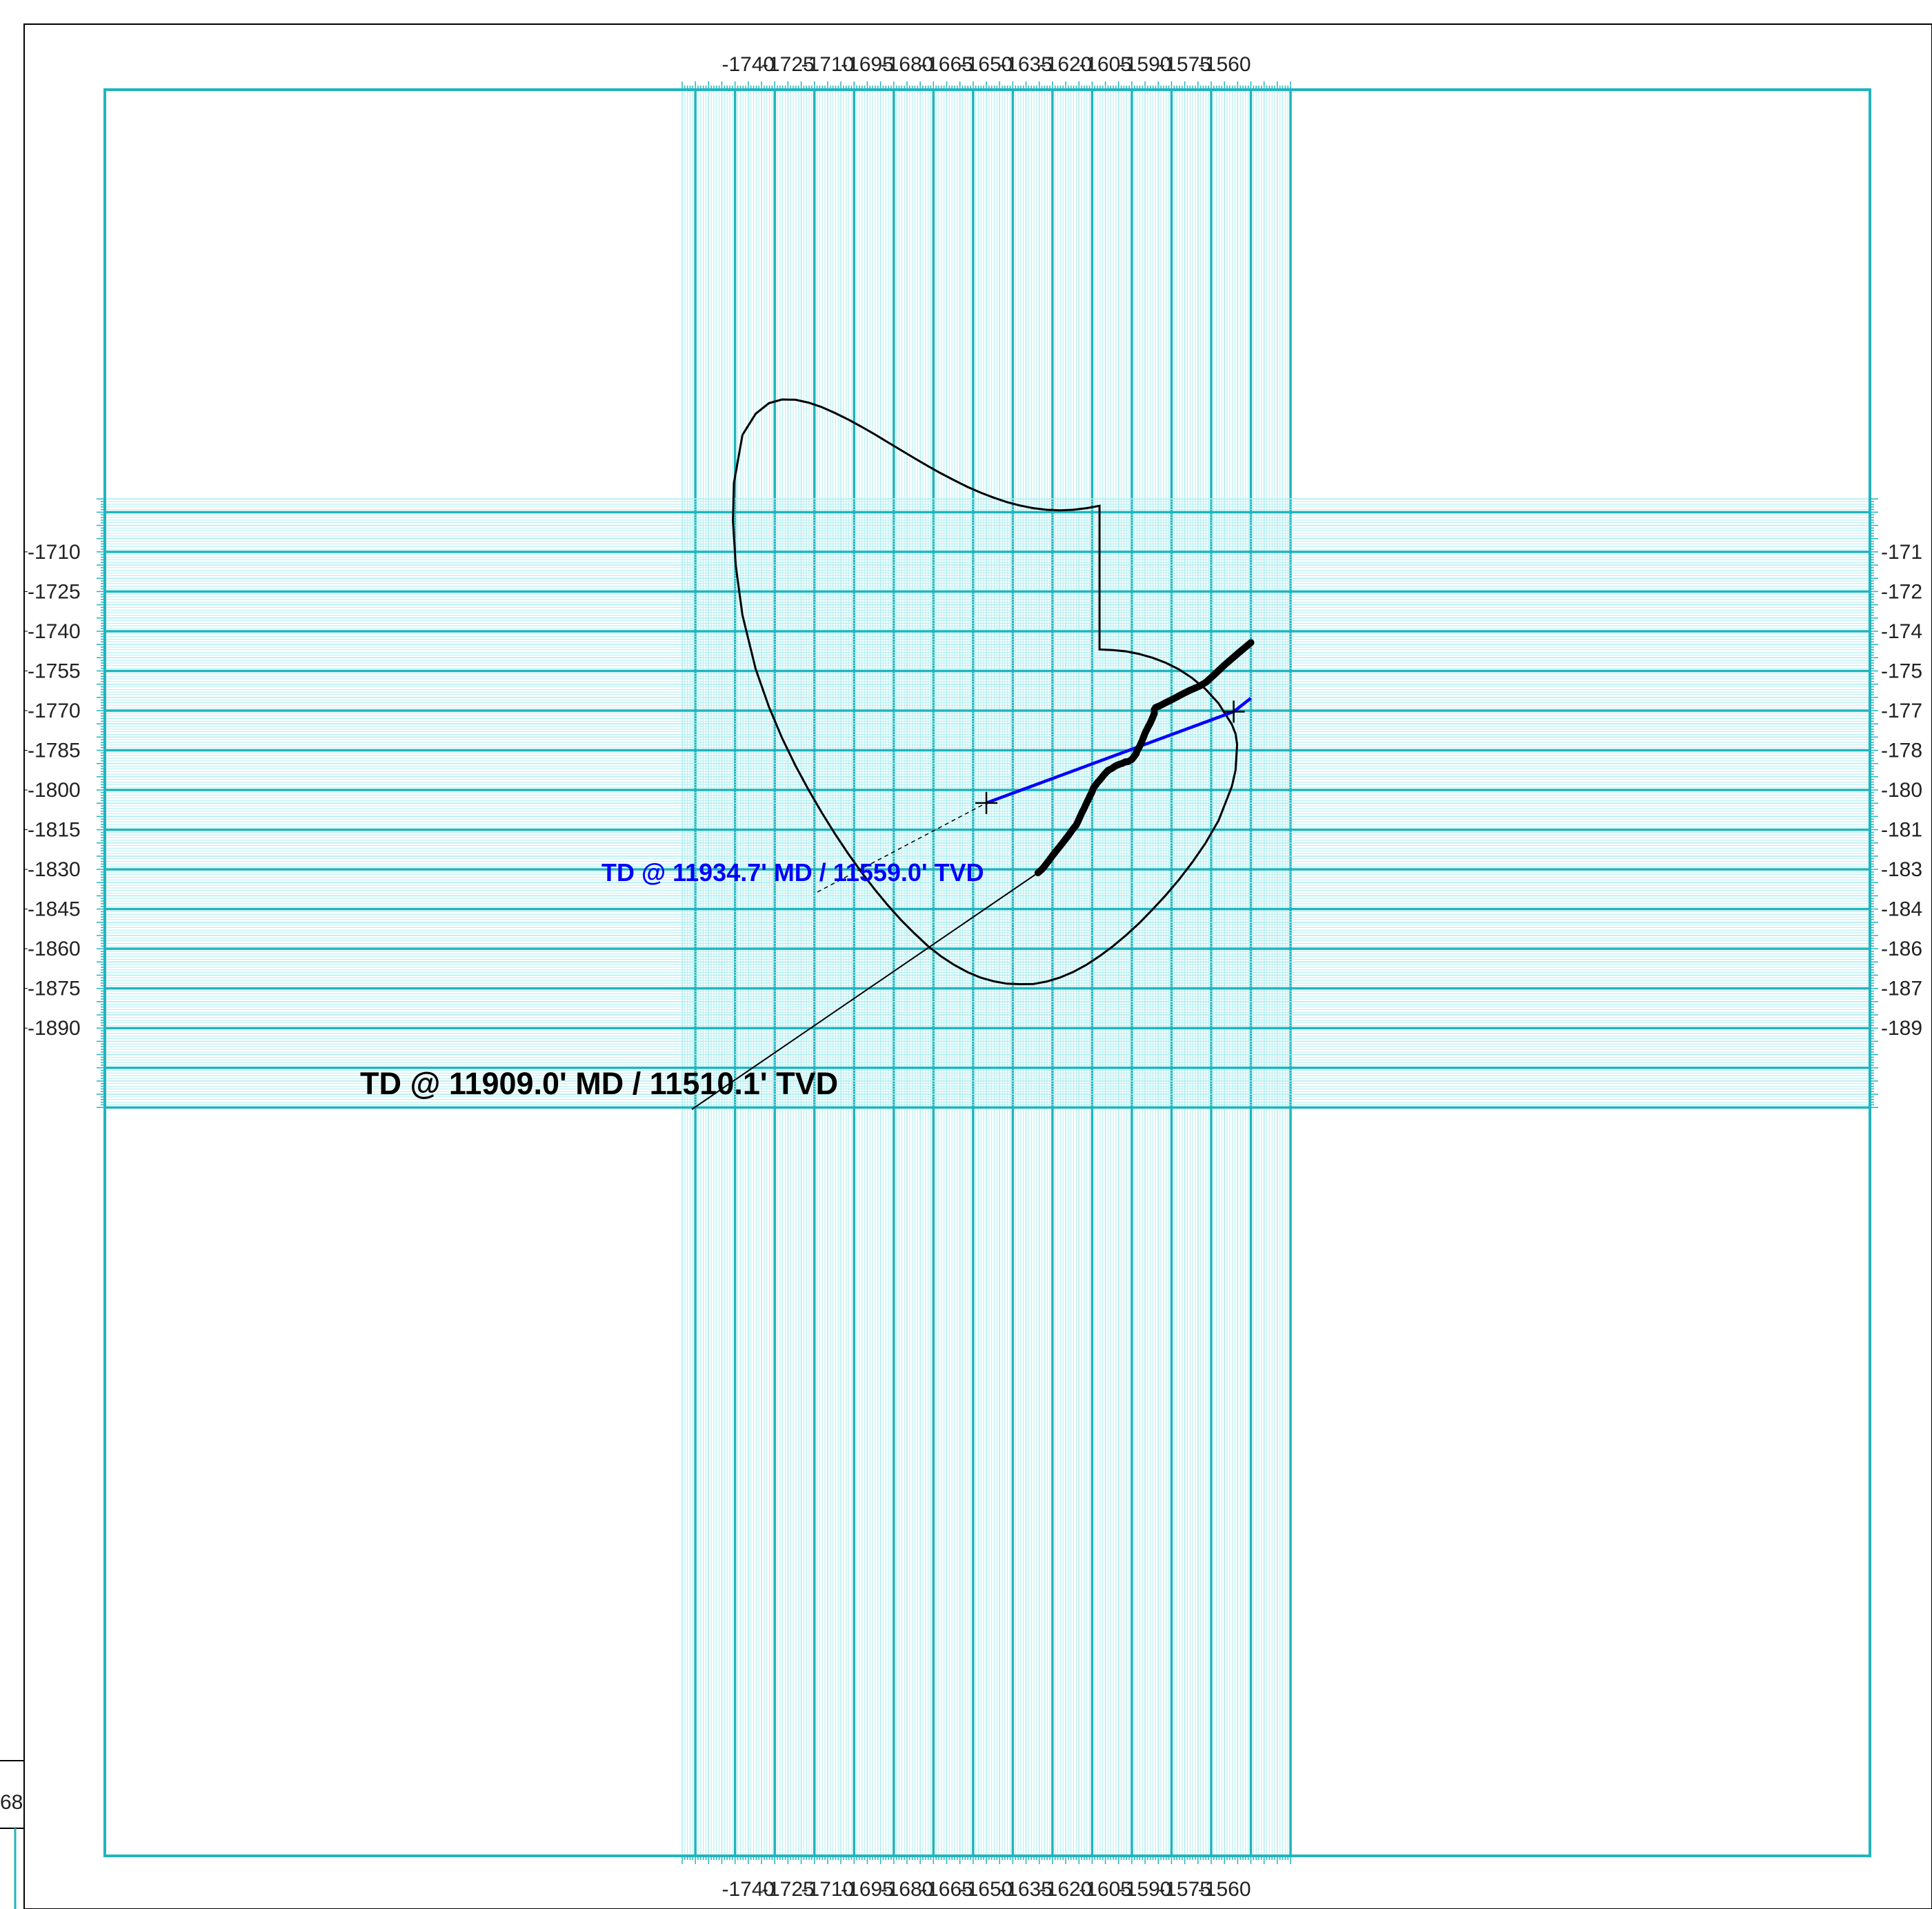 Image resolution: width=1932 pixels, height=1909 pixels. I want to click on x-tick-label-bottom: -1740, so click(748, 1889).